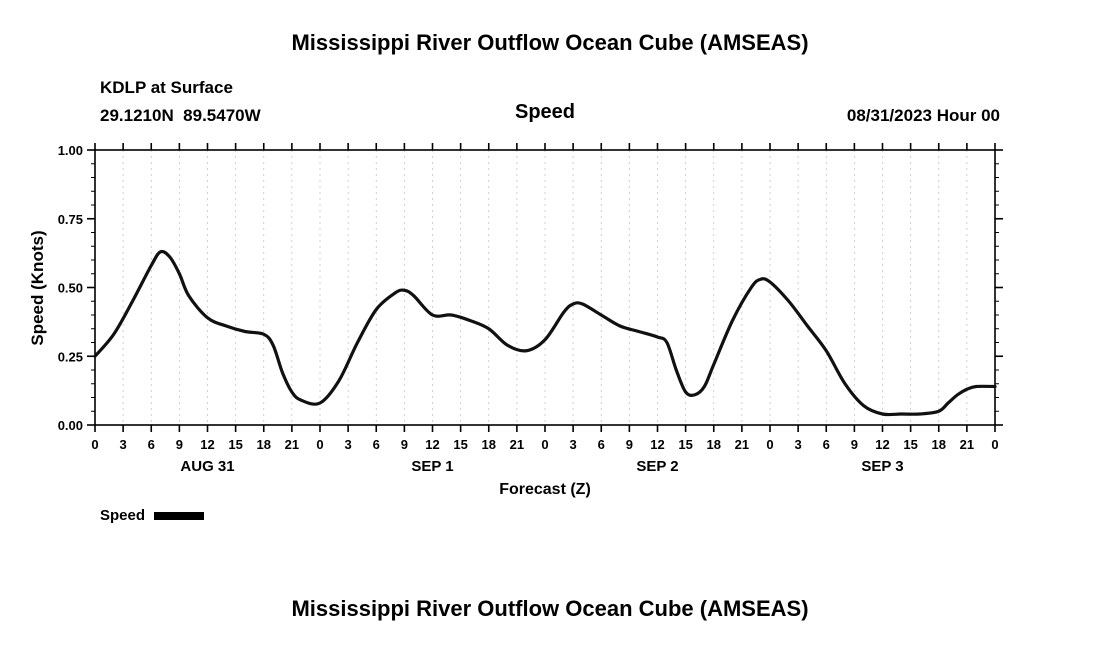 The width and height of the screenshot is (1100, 650). Describe the element at coordinates (123, 515) in the screenshot. I see `legend-label: Speed` at that location.